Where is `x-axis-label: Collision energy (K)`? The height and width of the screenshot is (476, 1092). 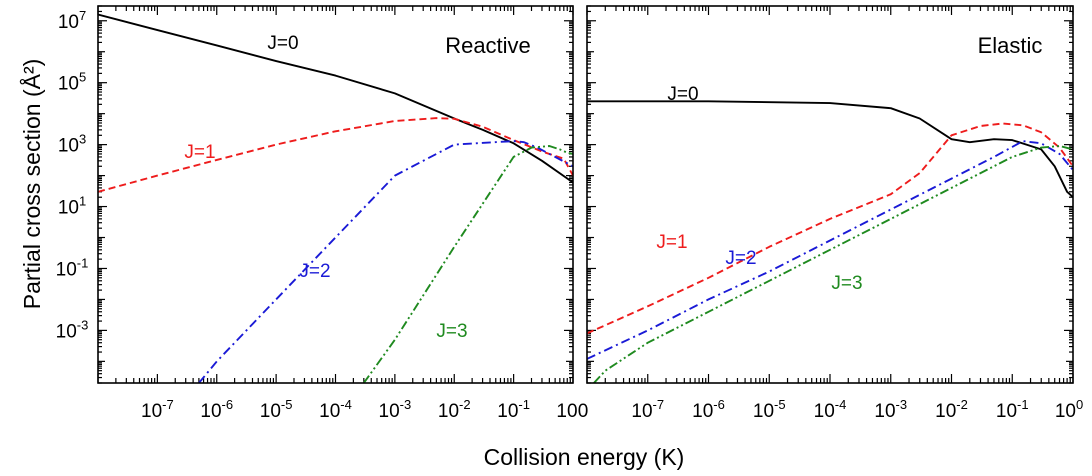
x-axis-label: Collision energy (K) is located at coordinates (584, 457).